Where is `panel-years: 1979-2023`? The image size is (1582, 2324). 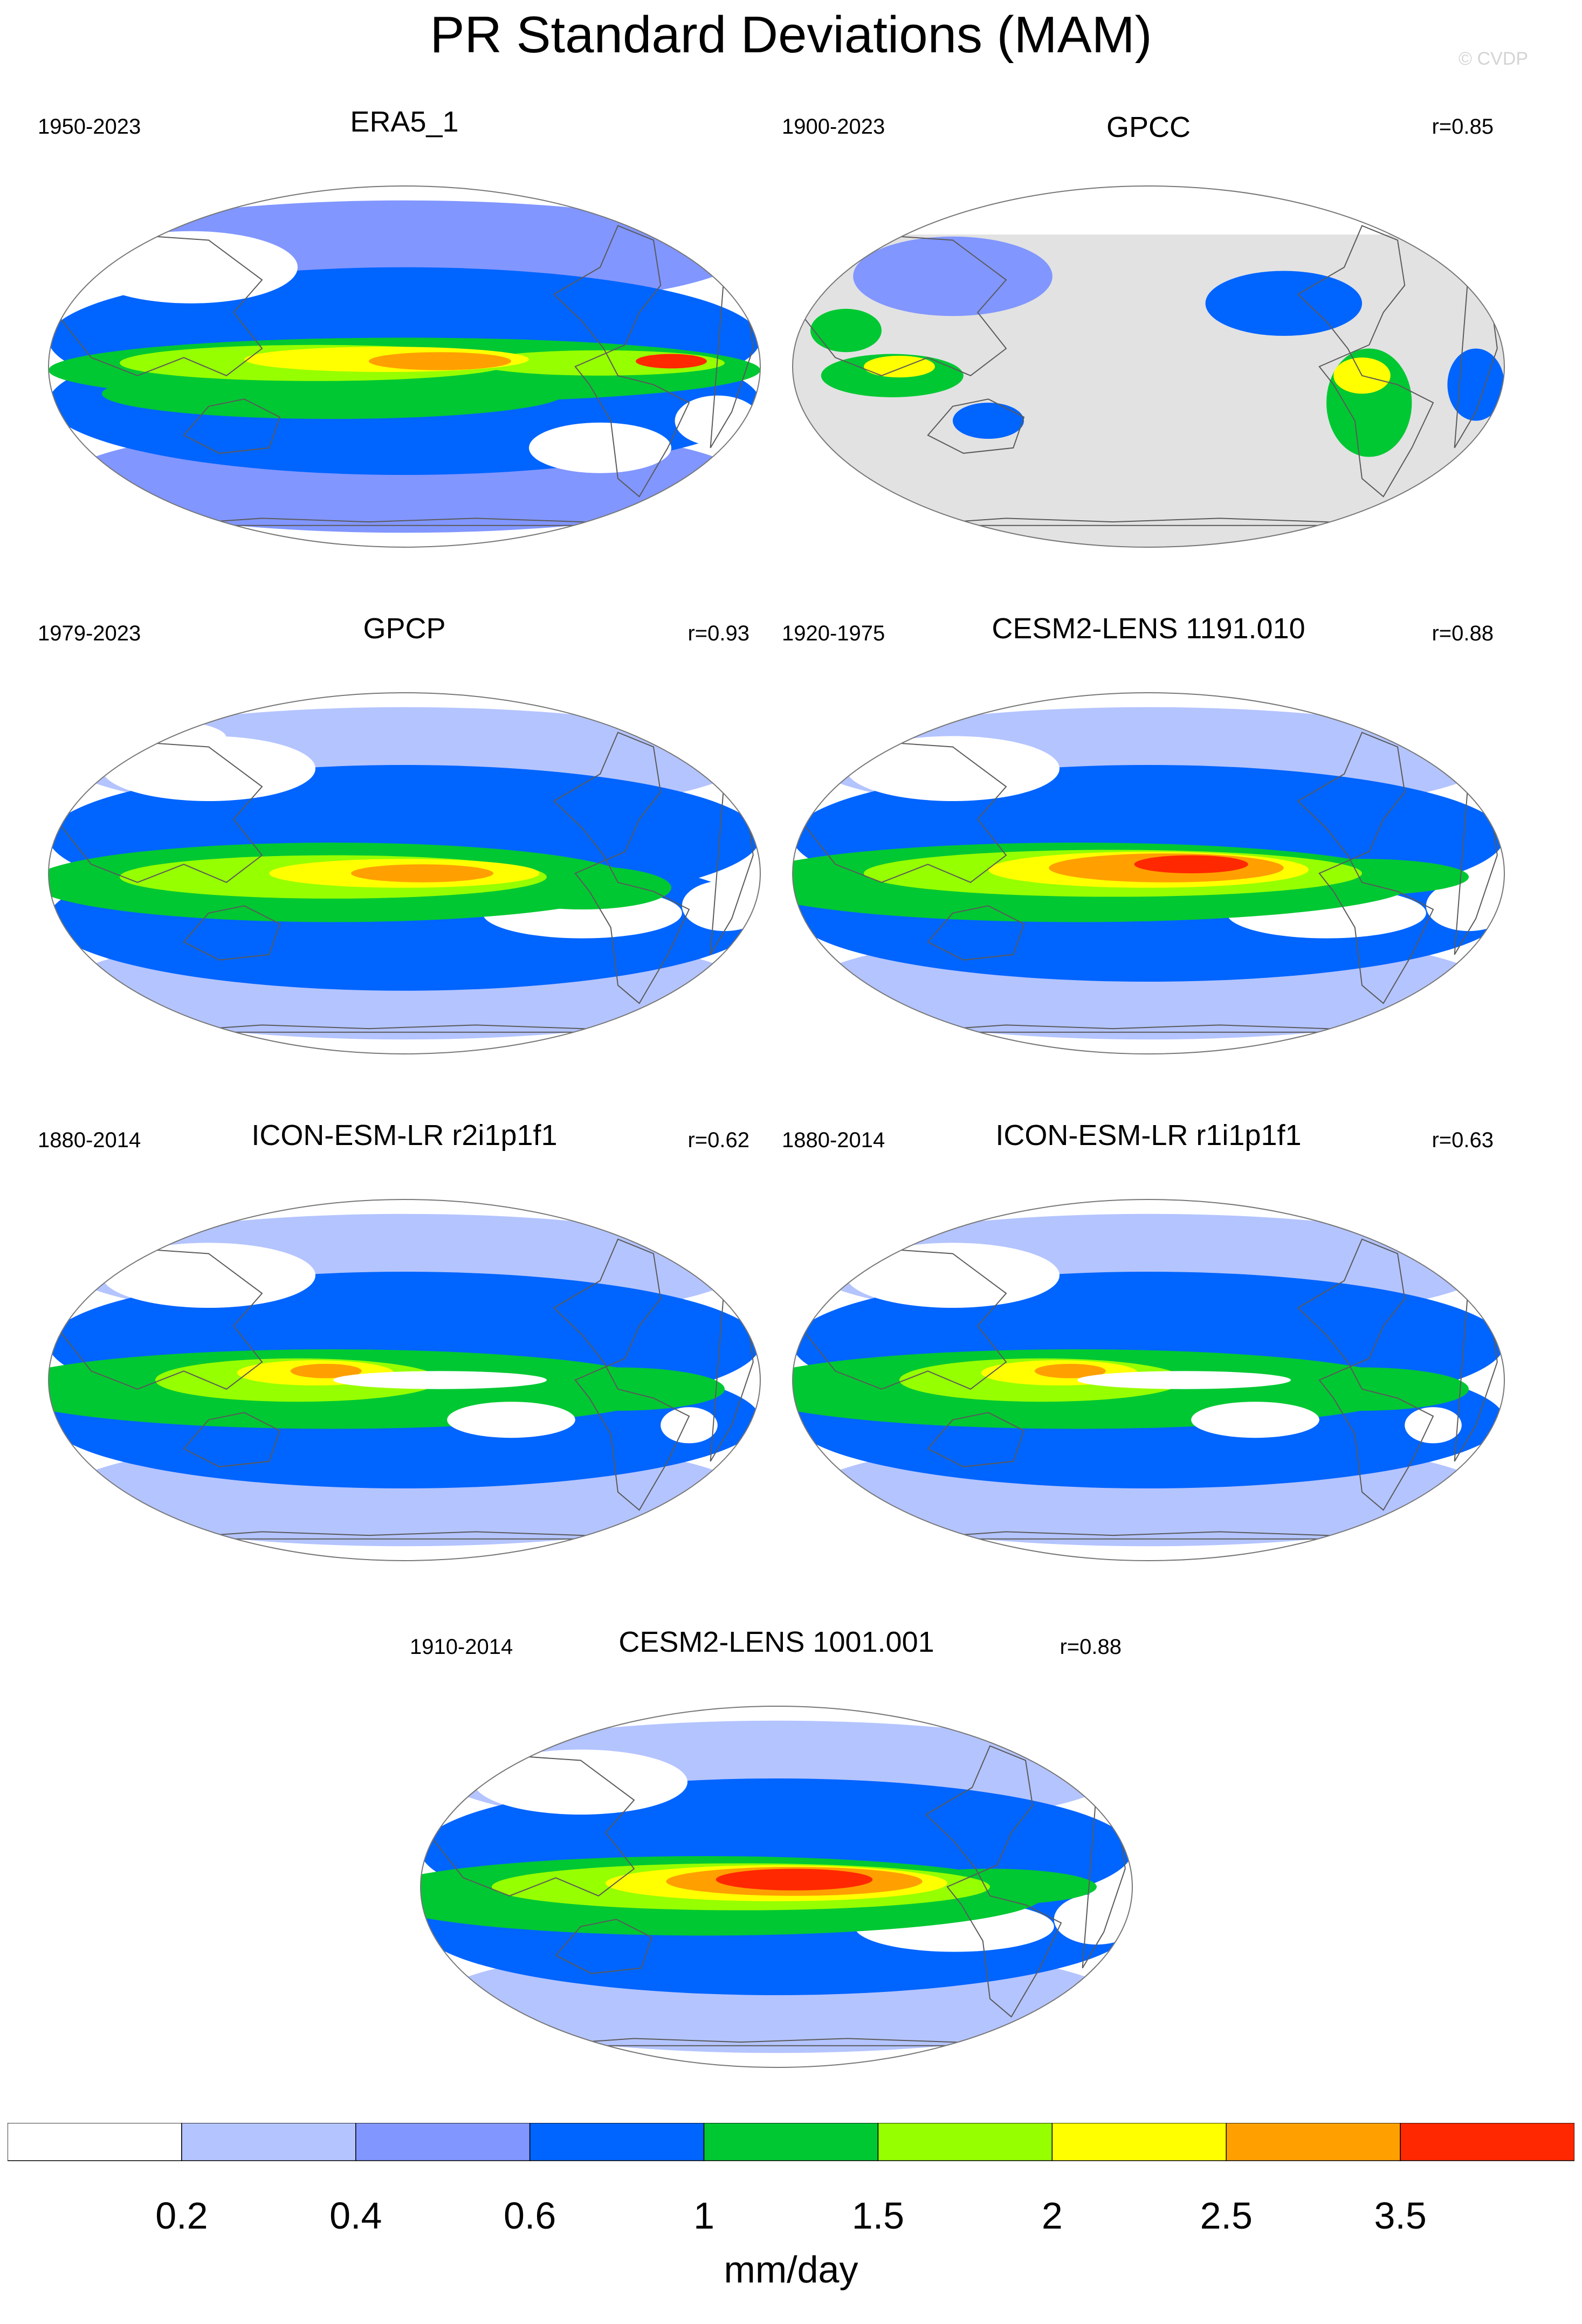 panel-years: 1979-2023 is located at coordinates (89, 633).